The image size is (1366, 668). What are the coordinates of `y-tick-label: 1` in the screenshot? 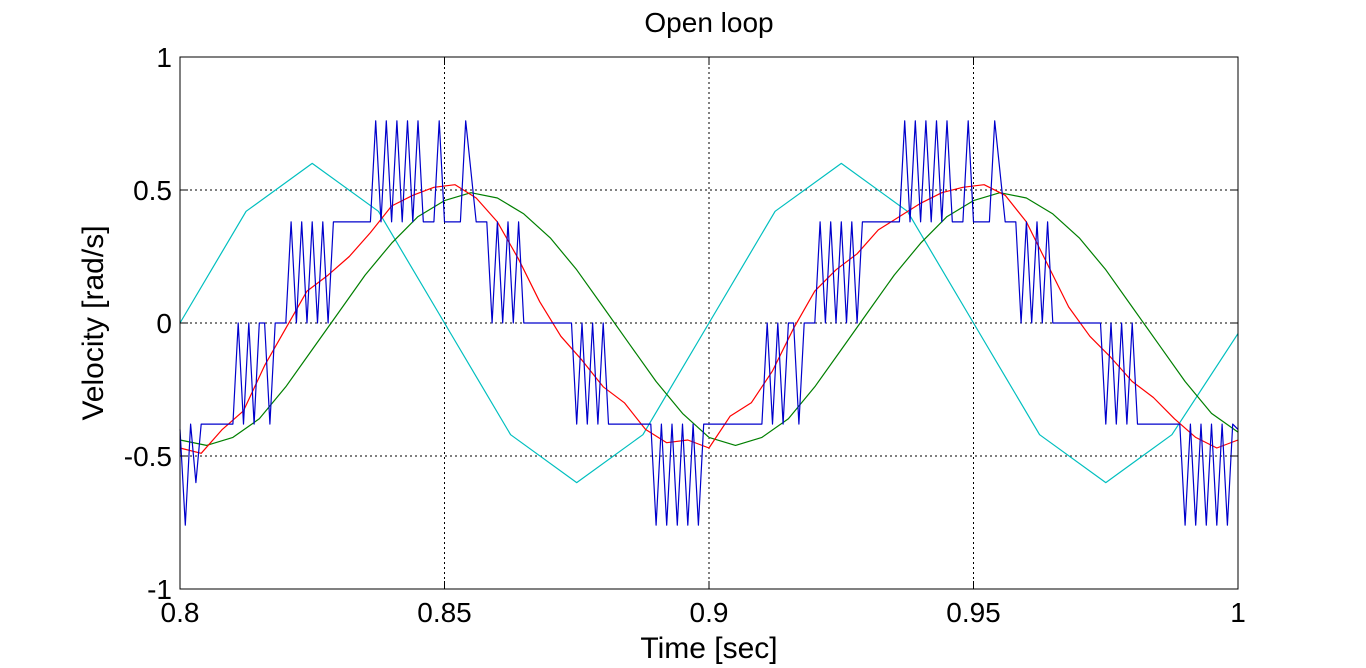 It's located at (164, 57).